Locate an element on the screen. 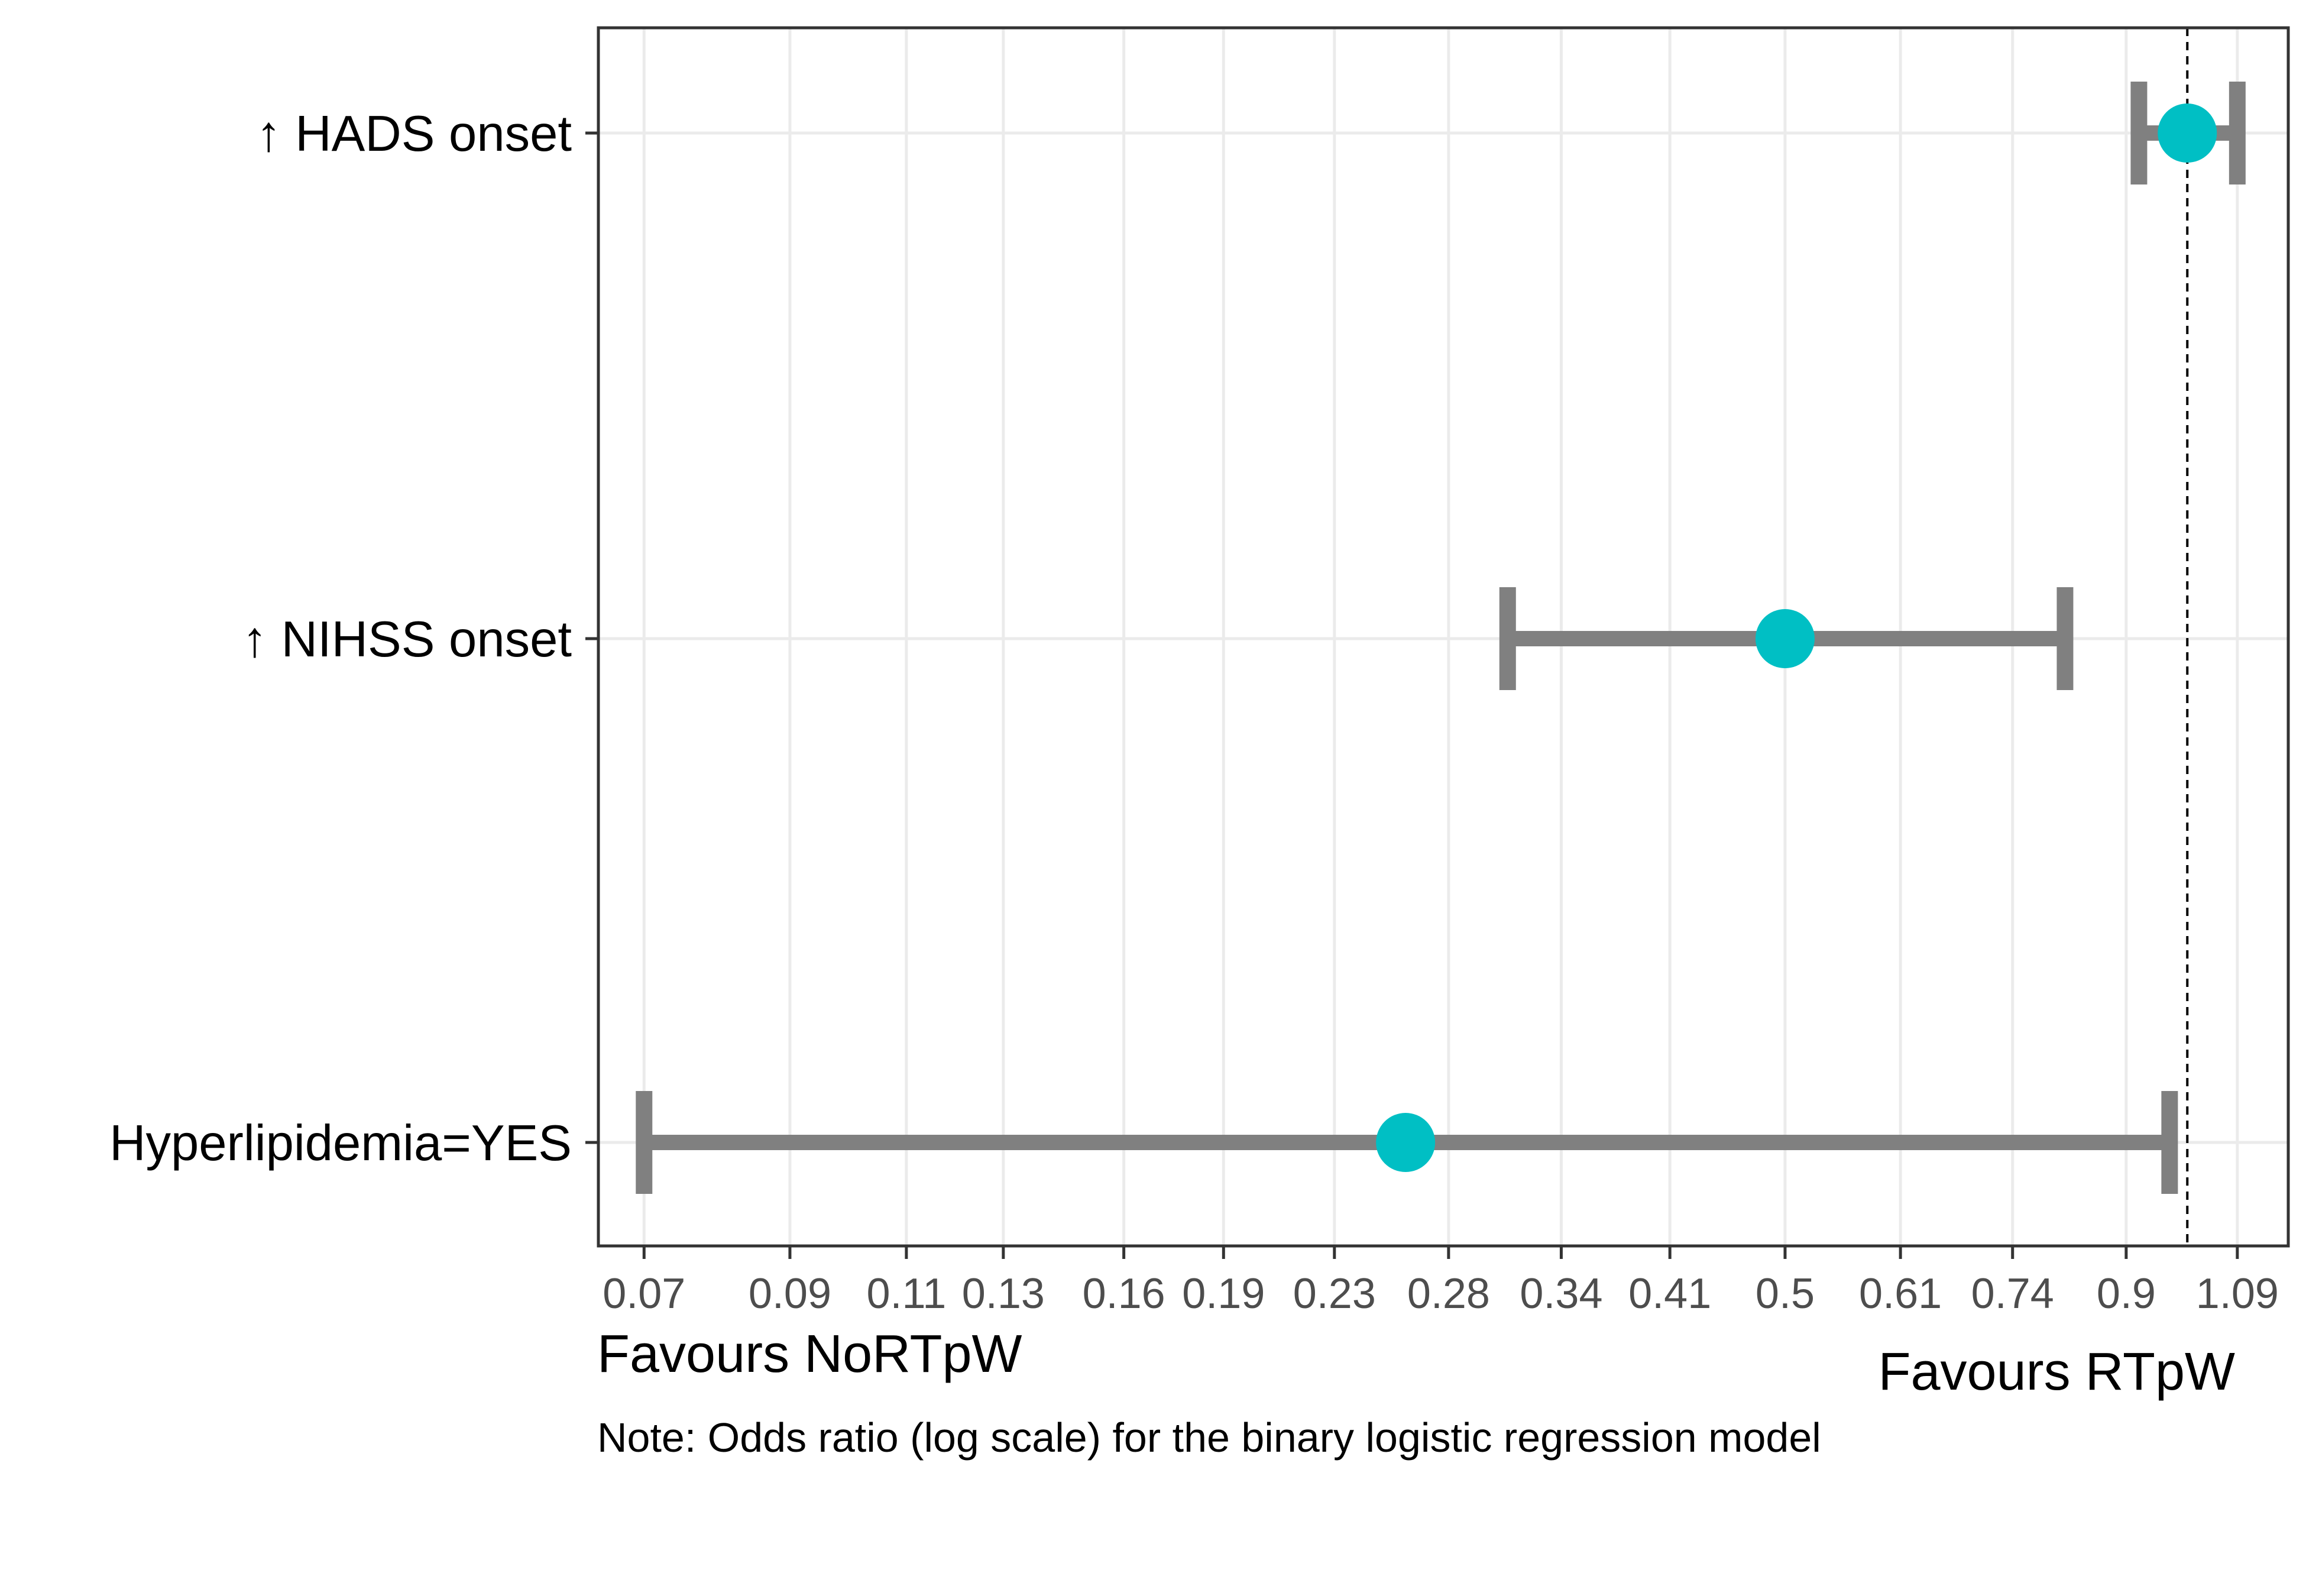 Image resolution: width=2306 pixels, height=1596 pixels. x-tick-label-11: 0.61 is located at coordinates (1900, 1293).